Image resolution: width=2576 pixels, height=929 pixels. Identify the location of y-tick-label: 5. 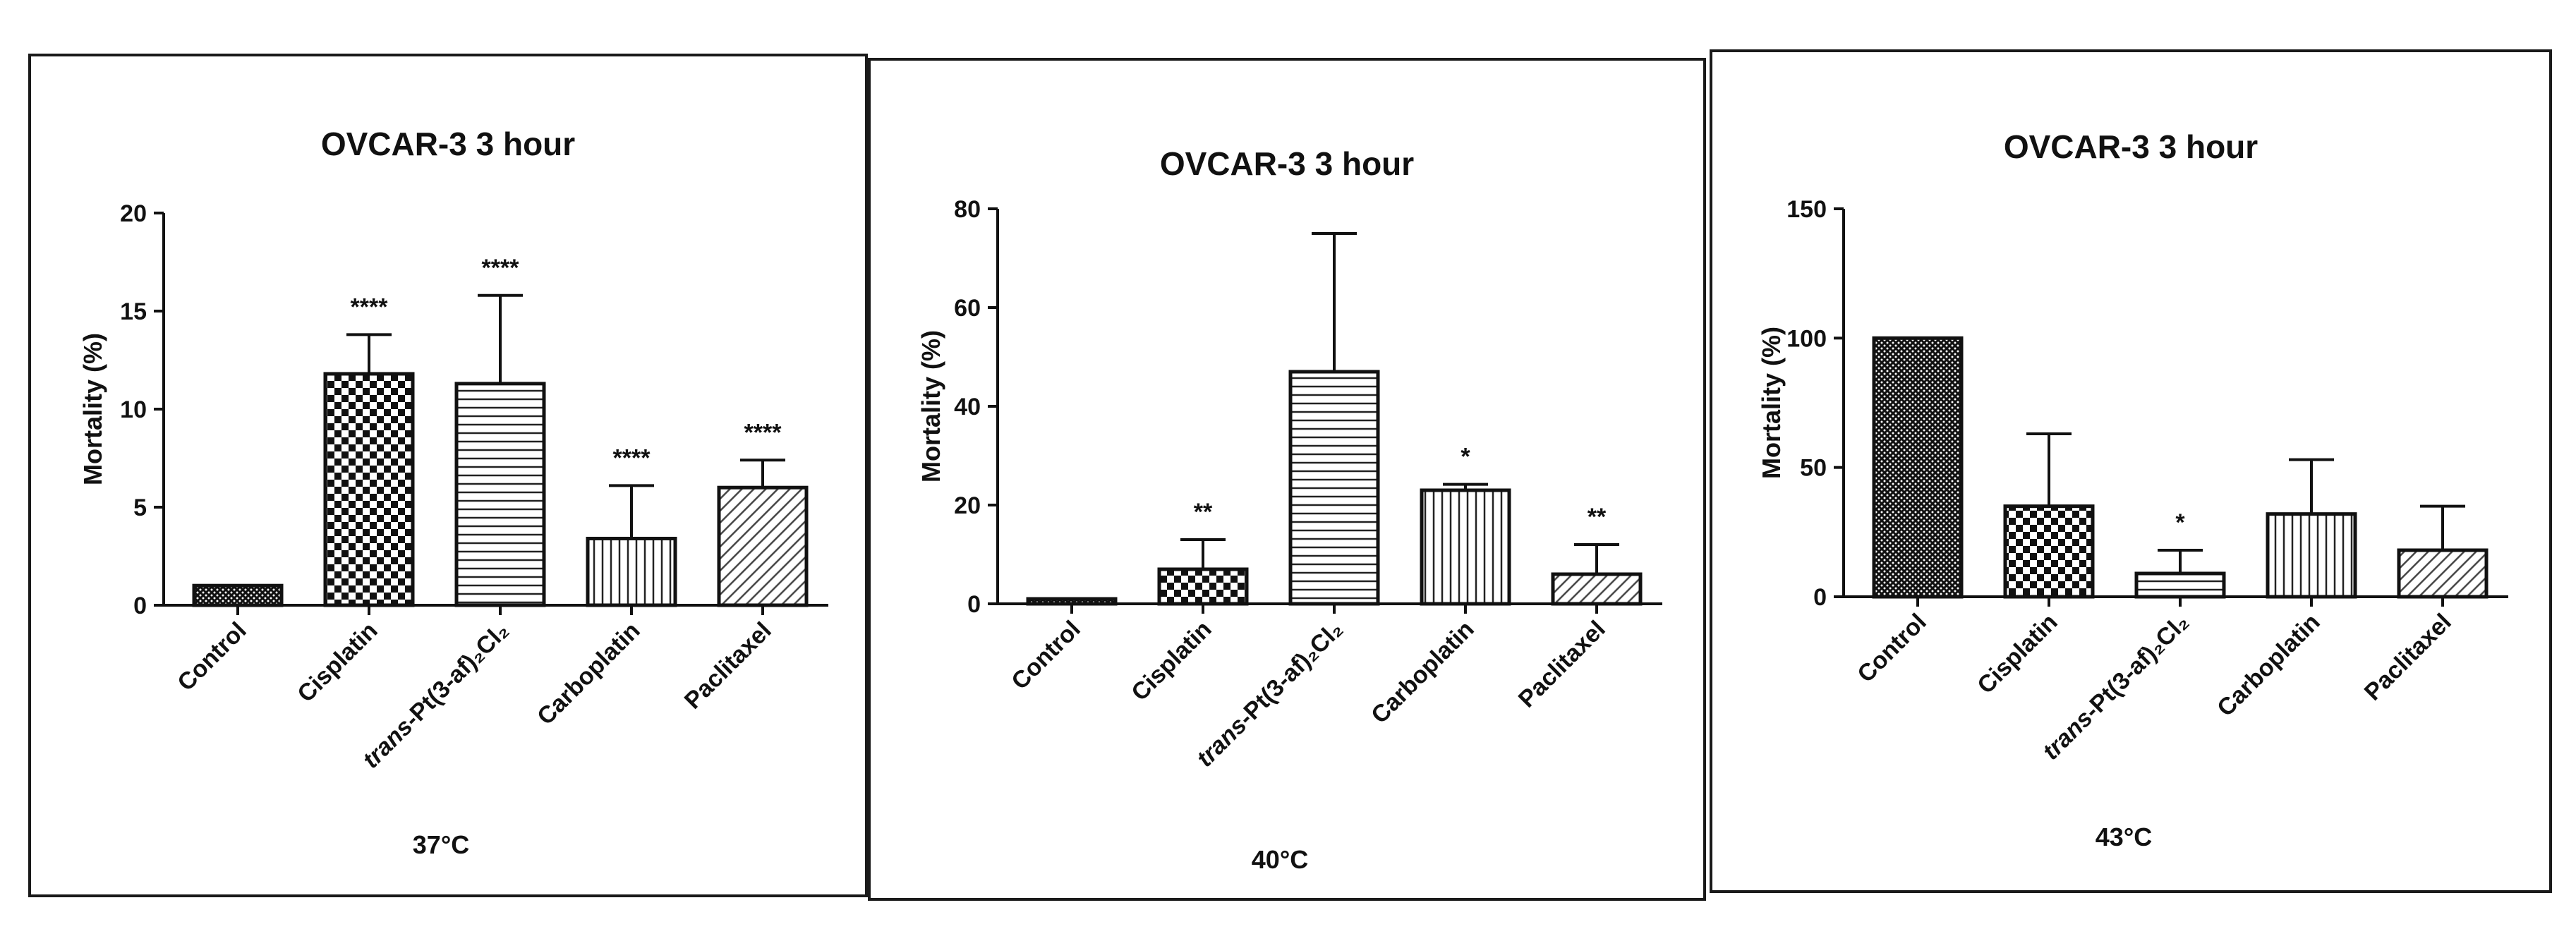
(140, 507).